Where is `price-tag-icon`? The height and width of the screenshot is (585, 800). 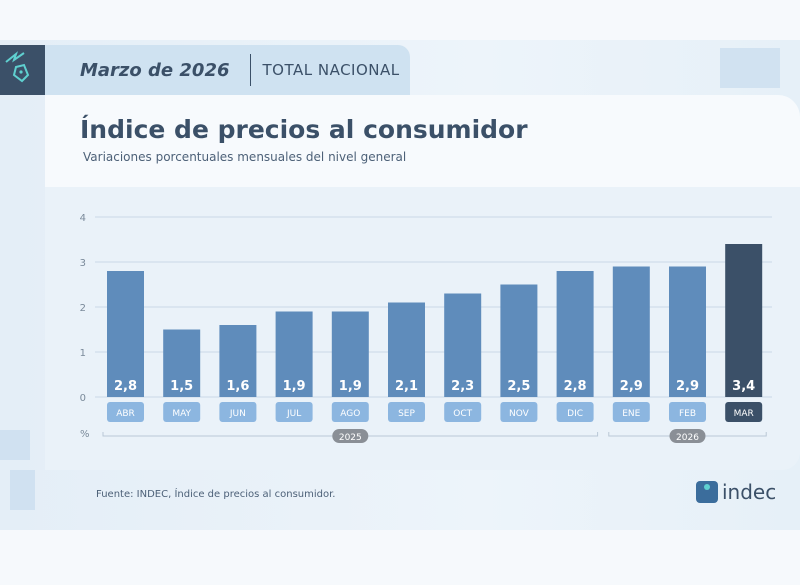 price-tag-icon is located at coordinates (22, 70).